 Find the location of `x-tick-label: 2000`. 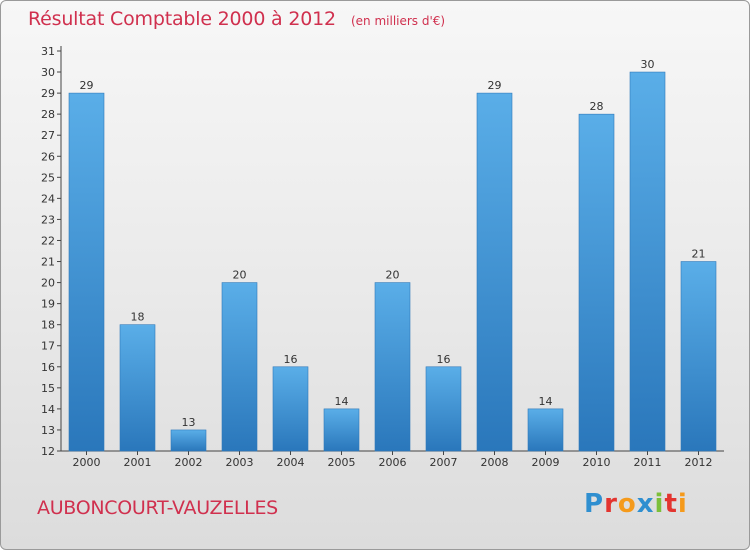

x-tick-label: 2000 is located at coordinates (87, 462).